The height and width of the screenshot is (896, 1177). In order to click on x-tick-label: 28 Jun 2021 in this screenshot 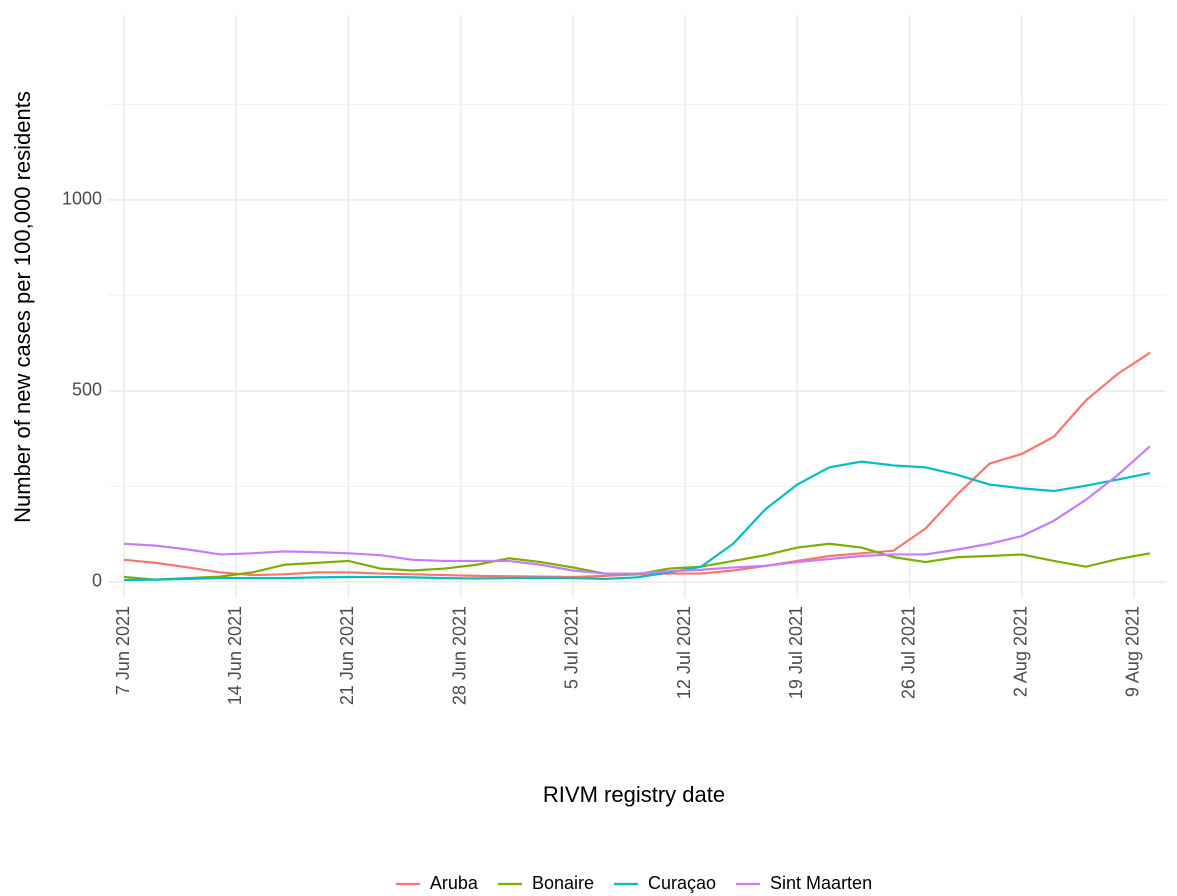, I will do `click(459, 655)`.